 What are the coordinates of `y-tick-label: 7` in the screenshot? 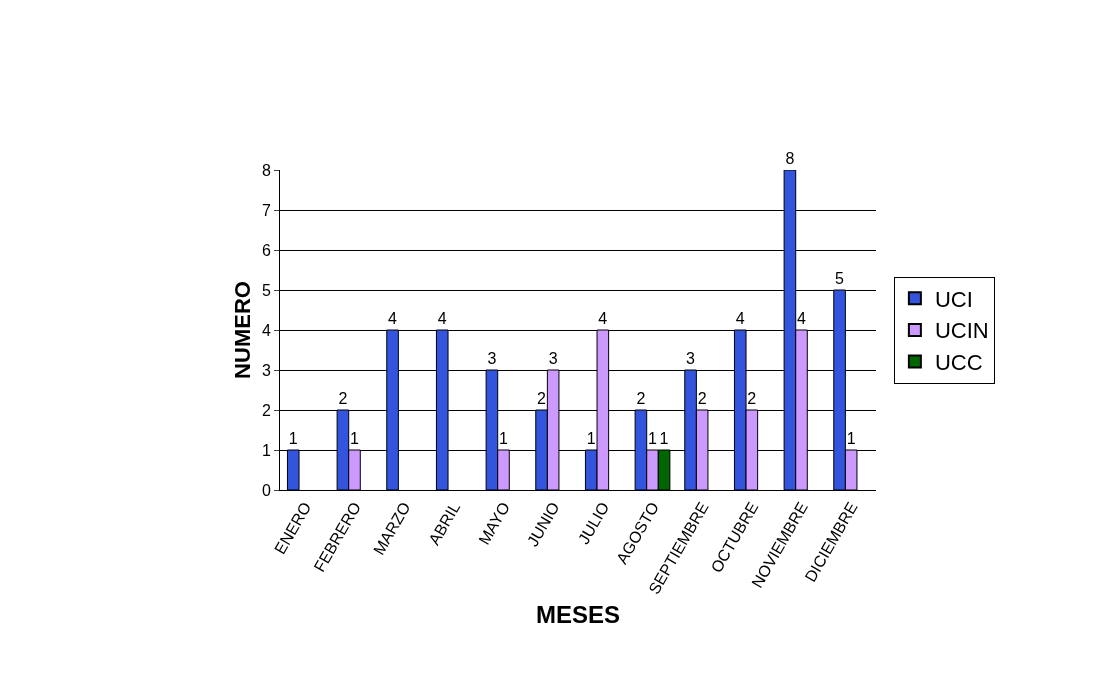 It's located at (266, 210).